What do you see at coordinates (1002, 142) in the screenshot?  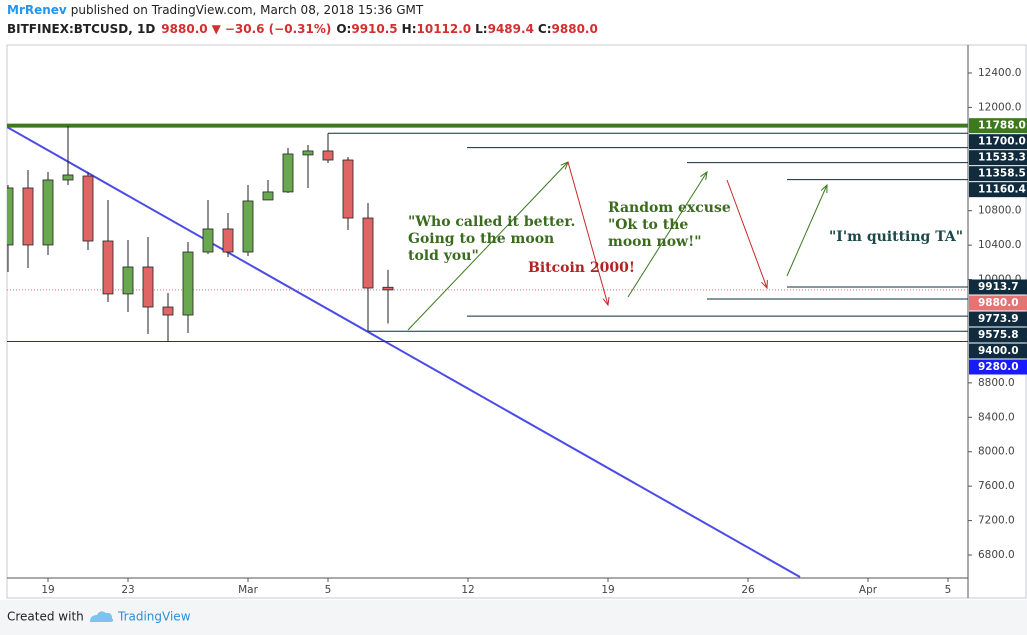 I see `level-label: 11700.0` at bounding box center [1002, 142].